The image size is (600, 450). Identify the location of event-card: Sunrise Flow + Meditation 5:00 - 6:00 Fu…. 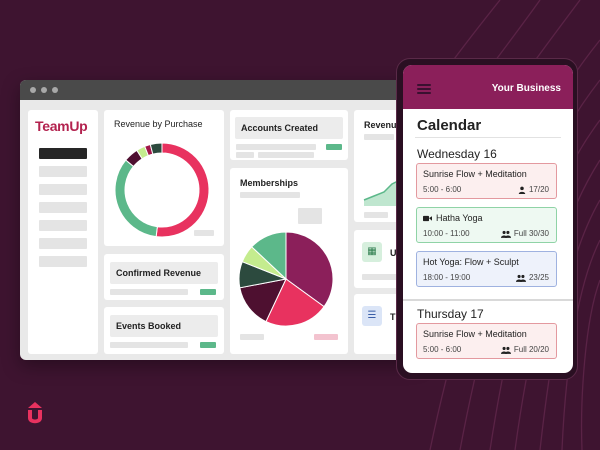
(486, 341).